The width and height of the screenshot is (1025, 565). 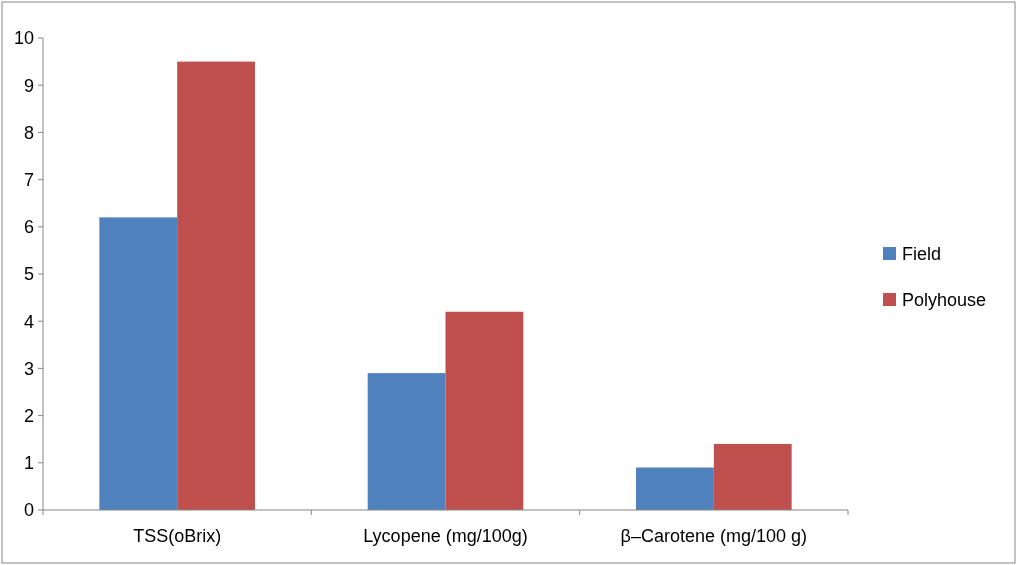 What do you see at coordinates (28, 227) in the screenshot?
I see `y-tick-label: 6` at bounding box center [28, 227].